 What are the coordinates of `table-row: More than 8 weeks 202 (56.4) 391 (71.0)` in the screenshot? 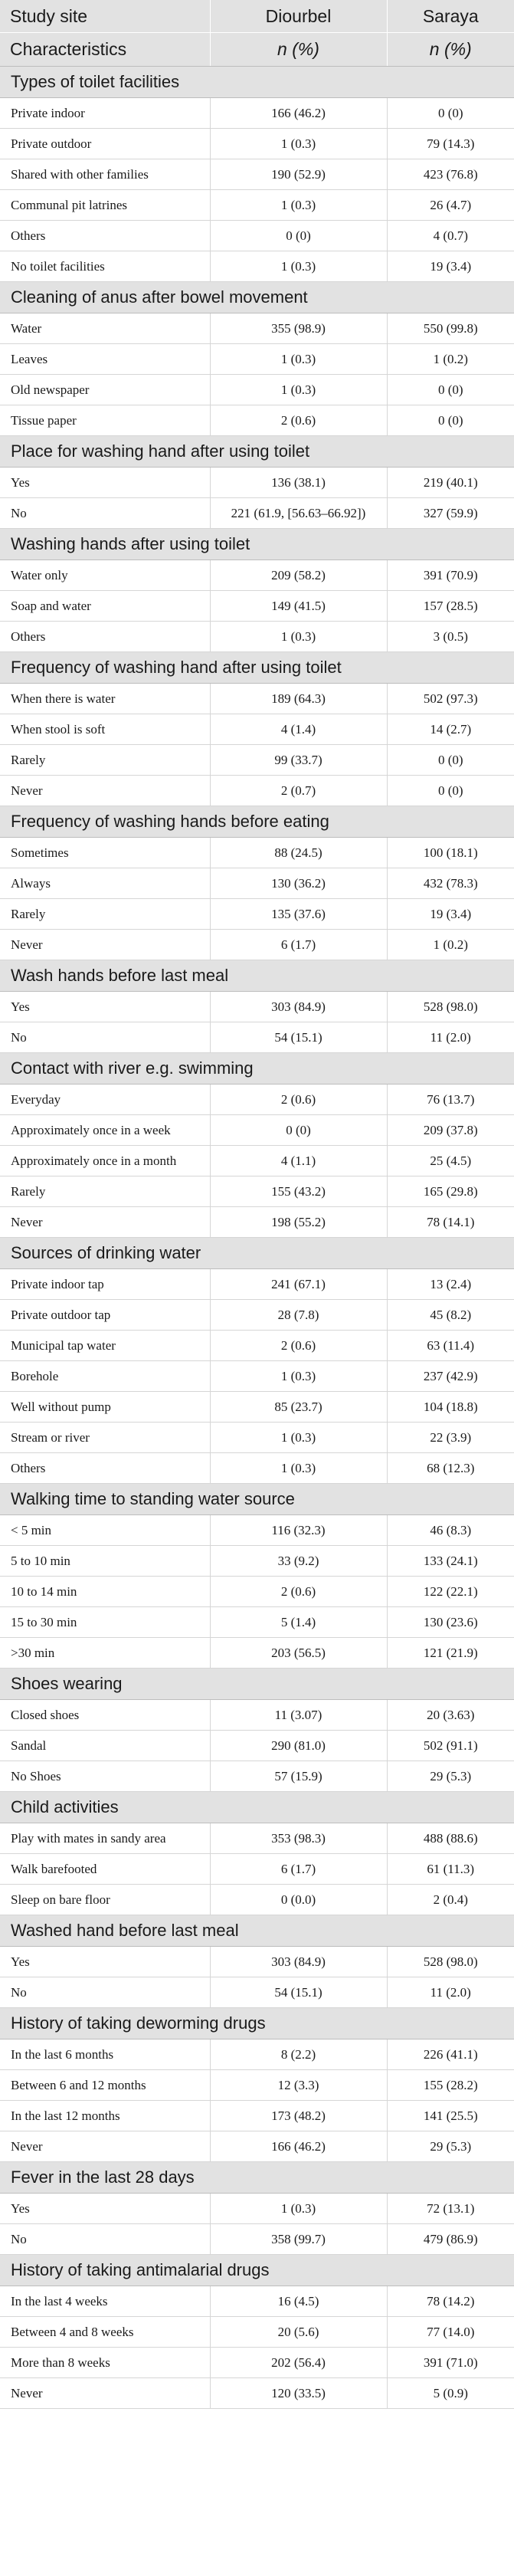 It's located at (257, 2362).